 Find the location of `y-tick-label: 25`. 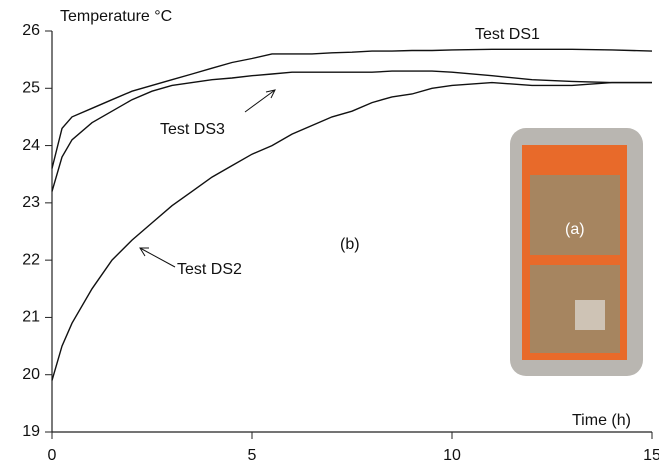

y-tick-label: 25 is located at coordinates (31, 88).